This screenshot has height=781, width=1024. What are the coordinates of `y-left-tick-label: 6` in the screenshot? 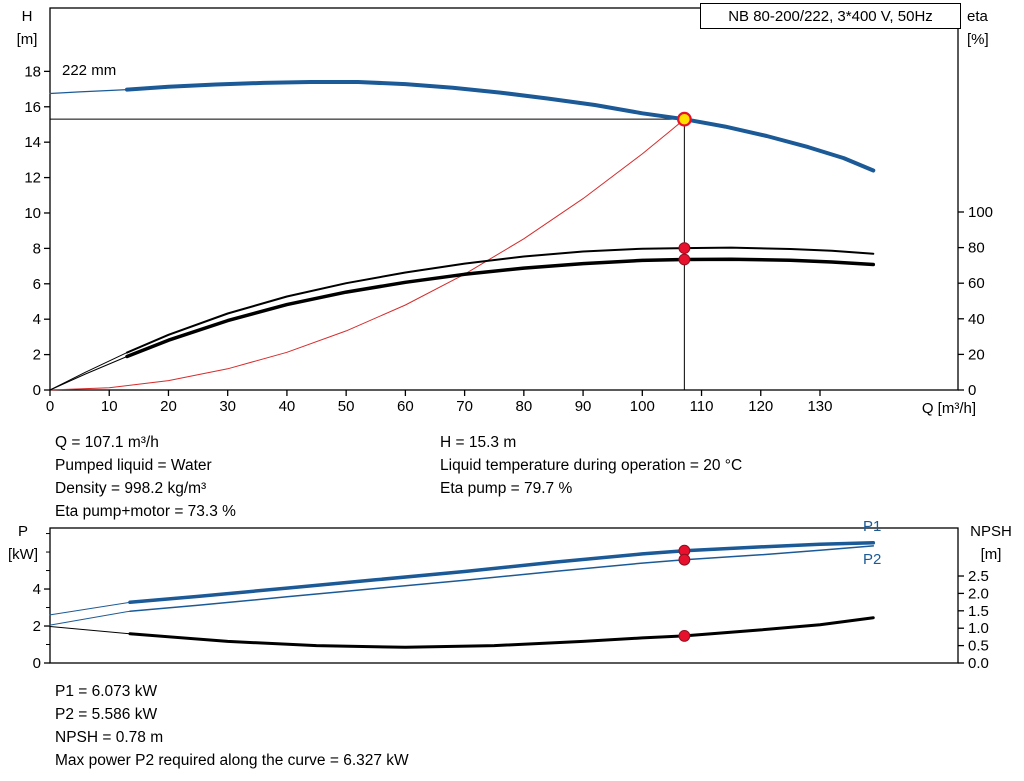 It's located at (37, 284).